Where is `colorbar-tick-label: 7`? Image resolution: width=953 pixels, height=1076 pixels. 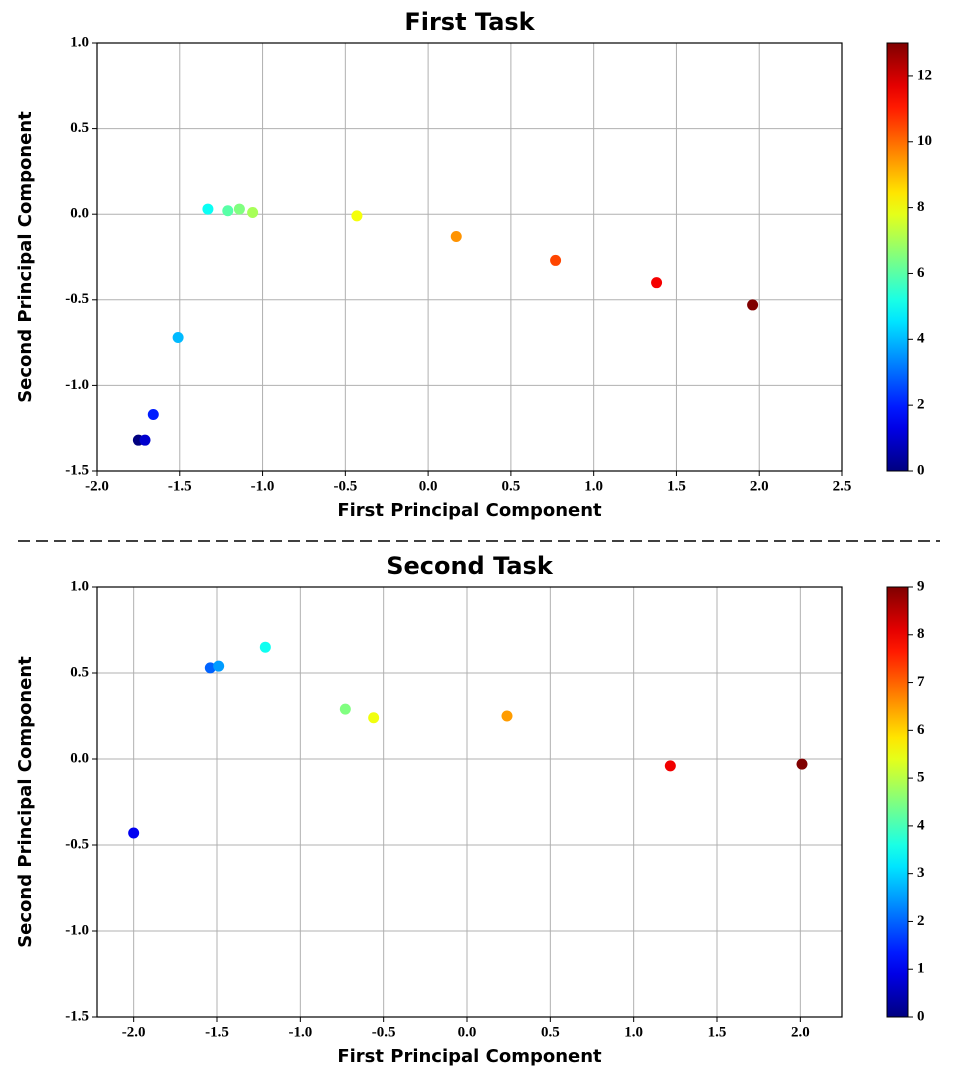 colorbar-tick-label: 7 is located at coordinates (921, 682).